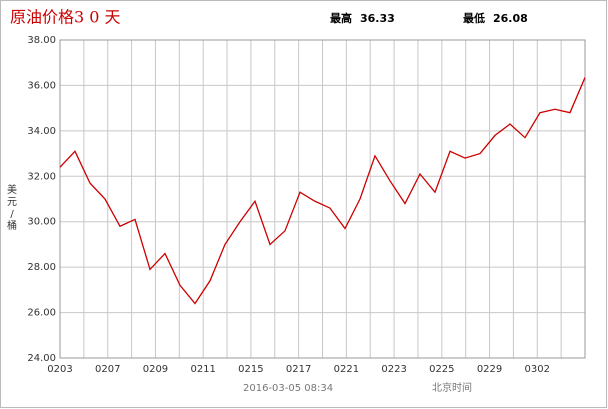  I want to click on x-tick-label: 0209, so click(155, 369).